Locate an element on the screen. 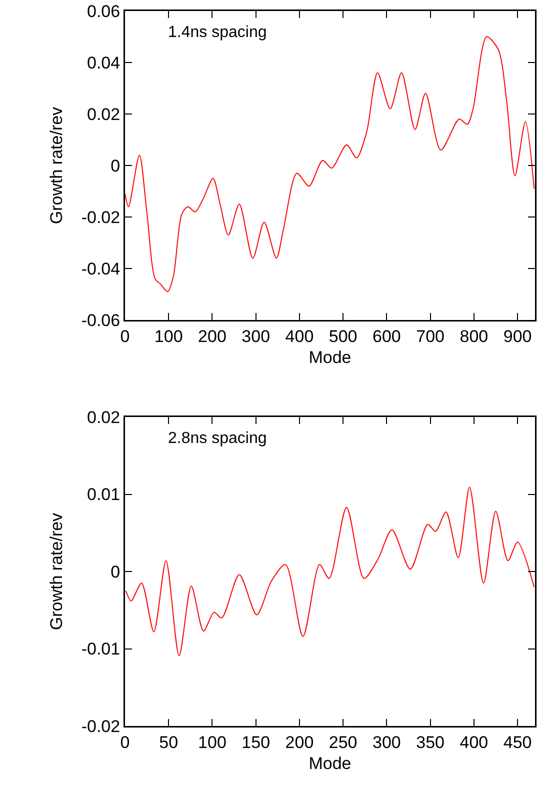 The height and width of the screenshot is (796, 537). x-tick-label: 450 is located at coordinates (517, 742).